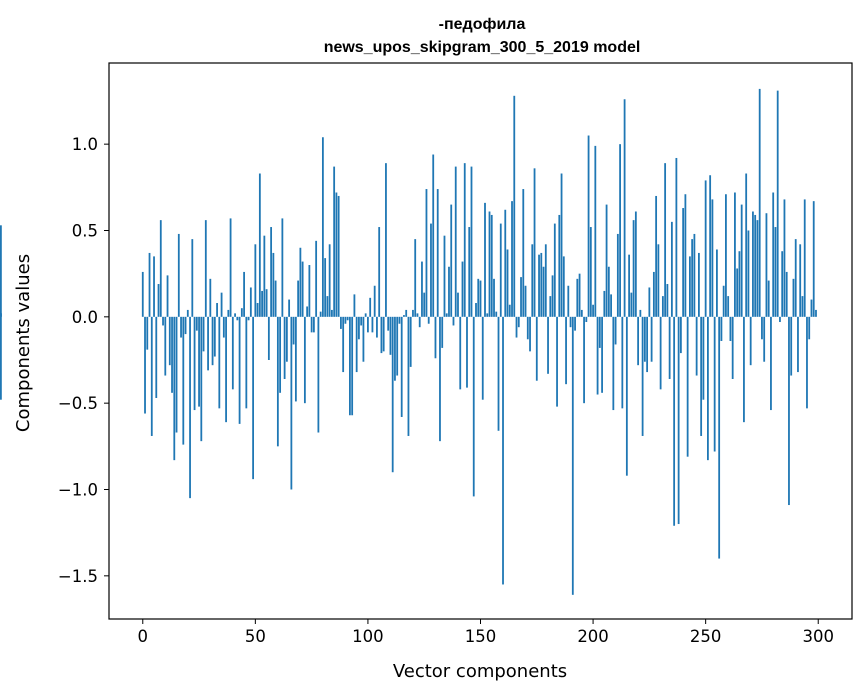 This screenshot has height=696, width=867. I want to click on y-tick-label: −1.5, so click(78, 576).